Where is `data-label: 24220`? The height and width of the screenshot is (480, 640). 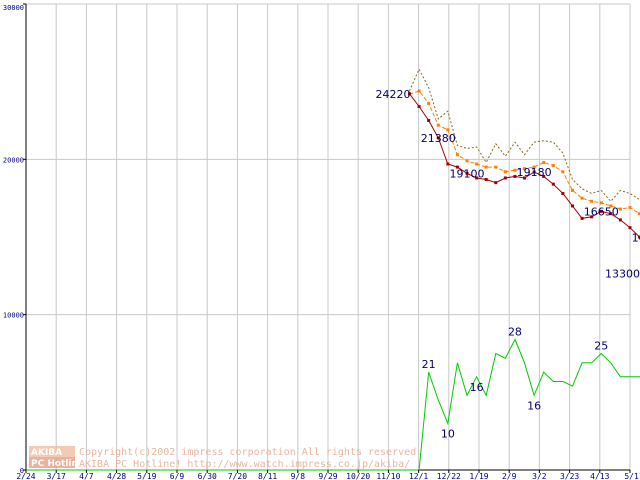
data-label: 24220 is located at coordinates (392, 94).